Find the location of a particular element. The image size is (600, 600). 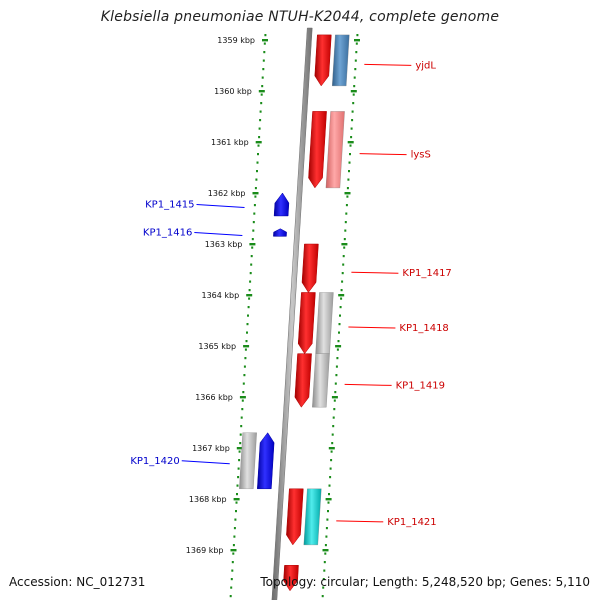

gene-label: KP1_1419 is located at coordinates (420, 385).